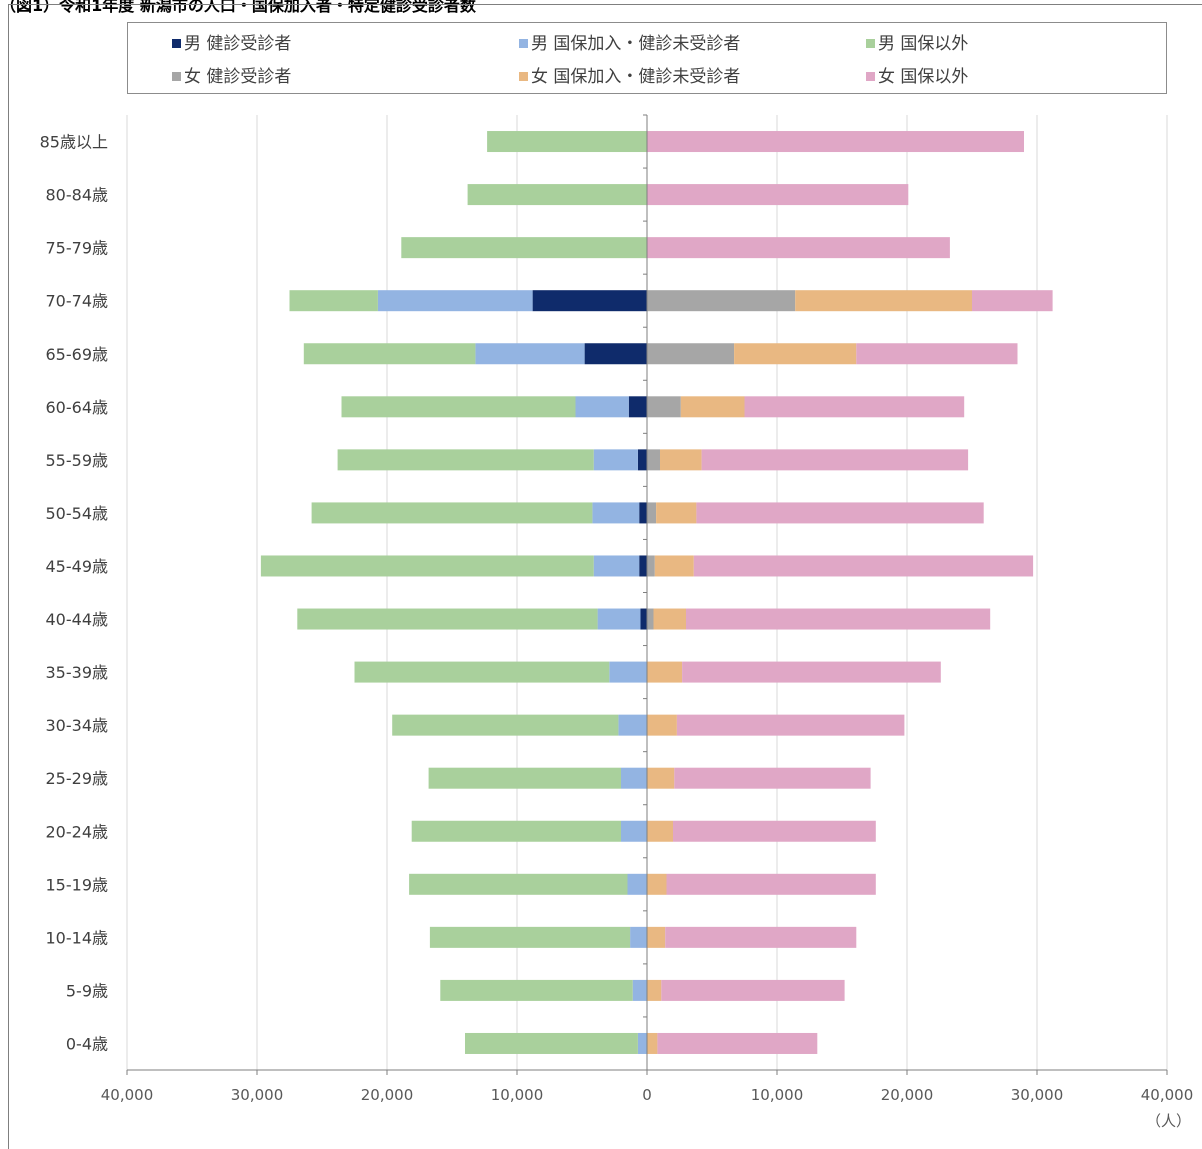 The image size is (1202, 1149). I want to click on category-label: 80-84歳, so click(77, 195).